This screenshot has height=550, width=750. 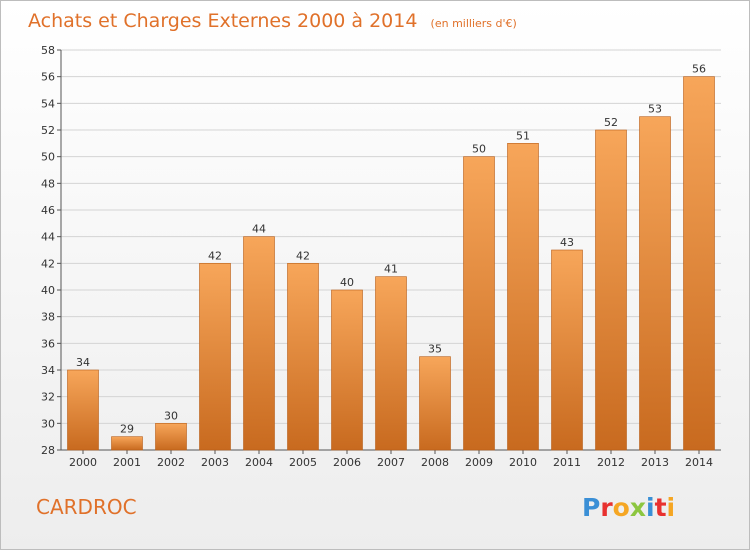 What do you see at coordinates (661, 507) in the screenshot?
I see `logo-letter: t` at bounding box center [661, 507].